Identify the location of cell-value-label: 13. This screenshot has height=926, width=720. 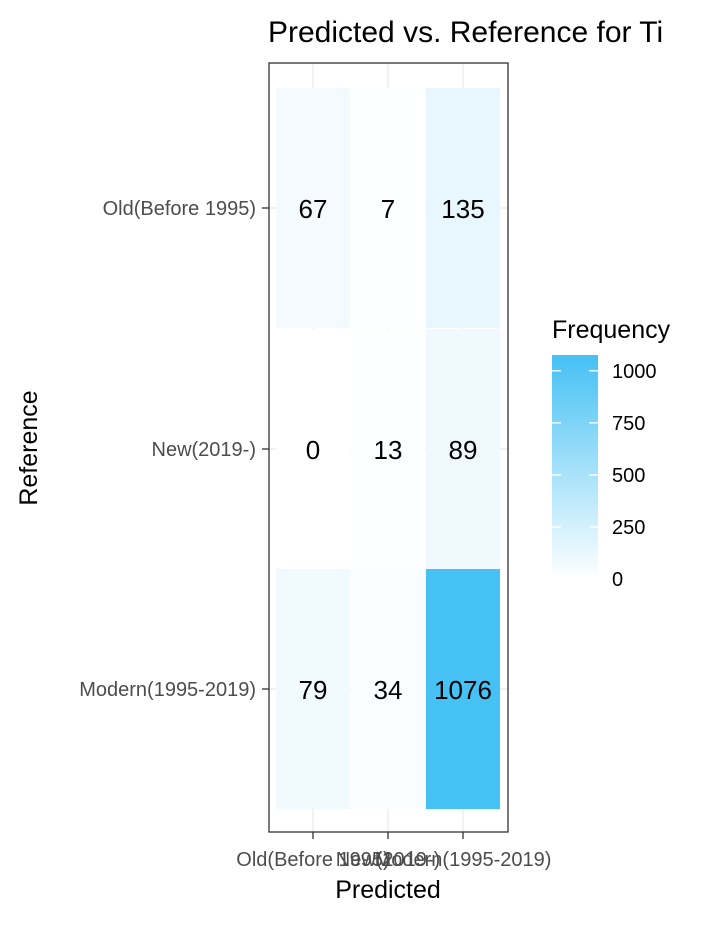
(388, 450).